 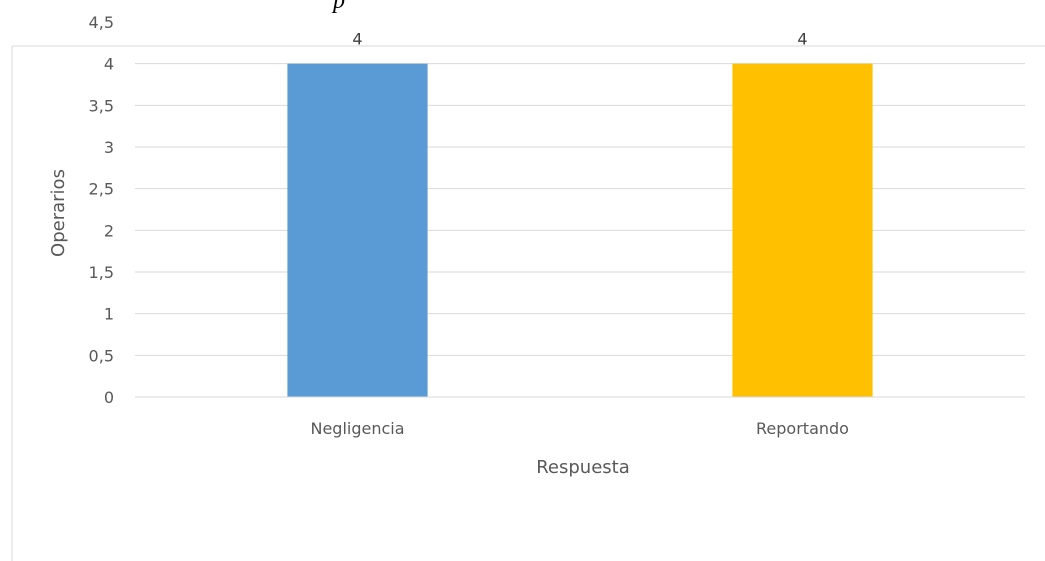 What do you see at coordinates (109, 147) in the screenshot?
I see `y-tick-label: 3` at bounding box center [109, 147].